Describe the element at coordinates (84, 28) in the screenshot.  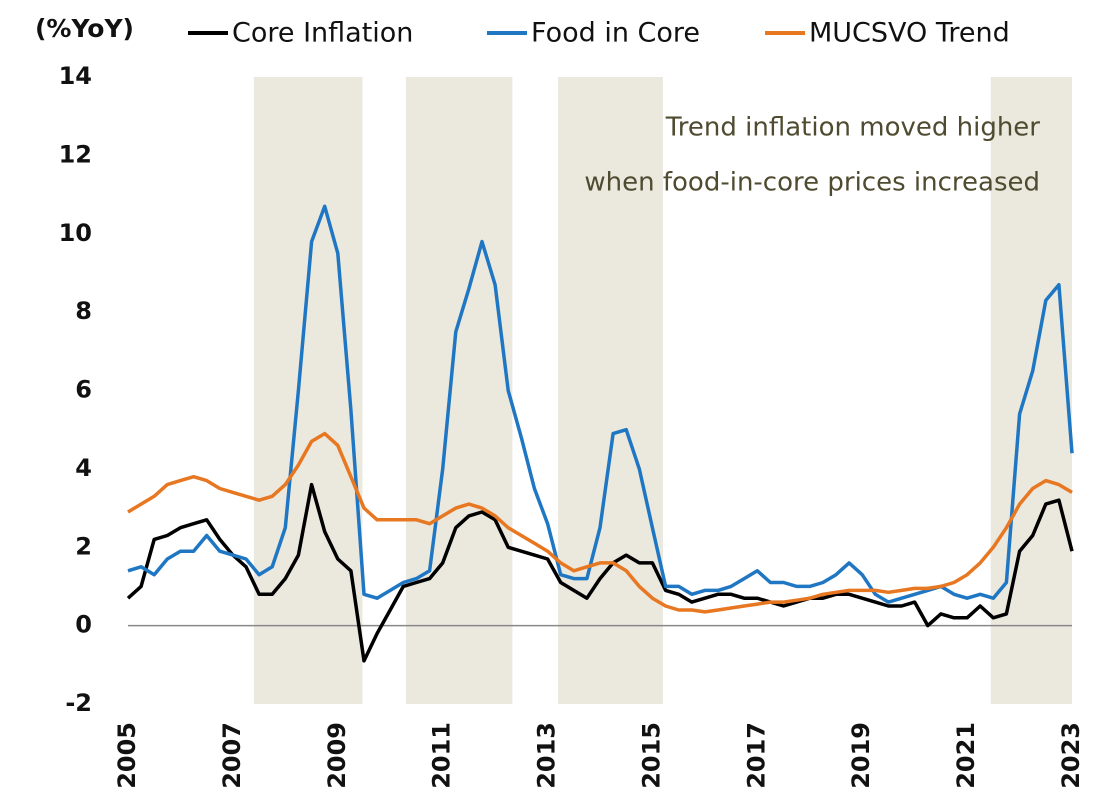
I see `y-axis-label: (%YoY)` at that location.